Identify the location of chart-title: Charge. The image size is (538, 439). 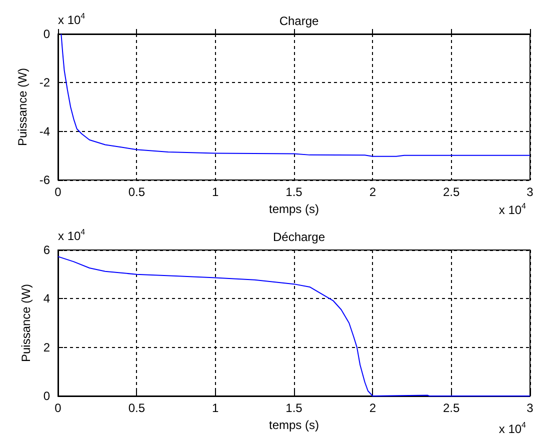
(299, 21).